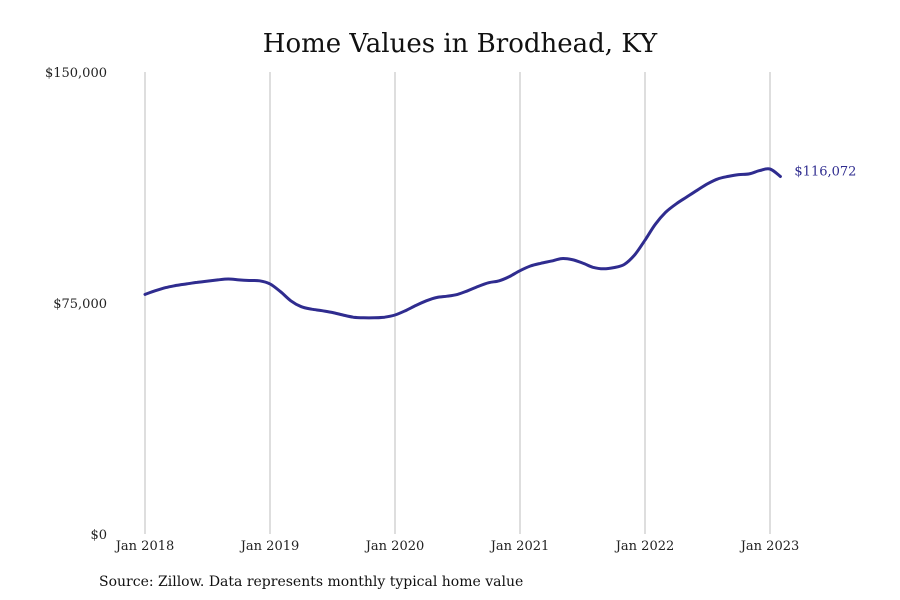 Image resolution: width=900 pixels, height=600 pixels. Describe the element at coordinates (98, 535) in the screenshot. I see `y-tick-label: $0` at that location.